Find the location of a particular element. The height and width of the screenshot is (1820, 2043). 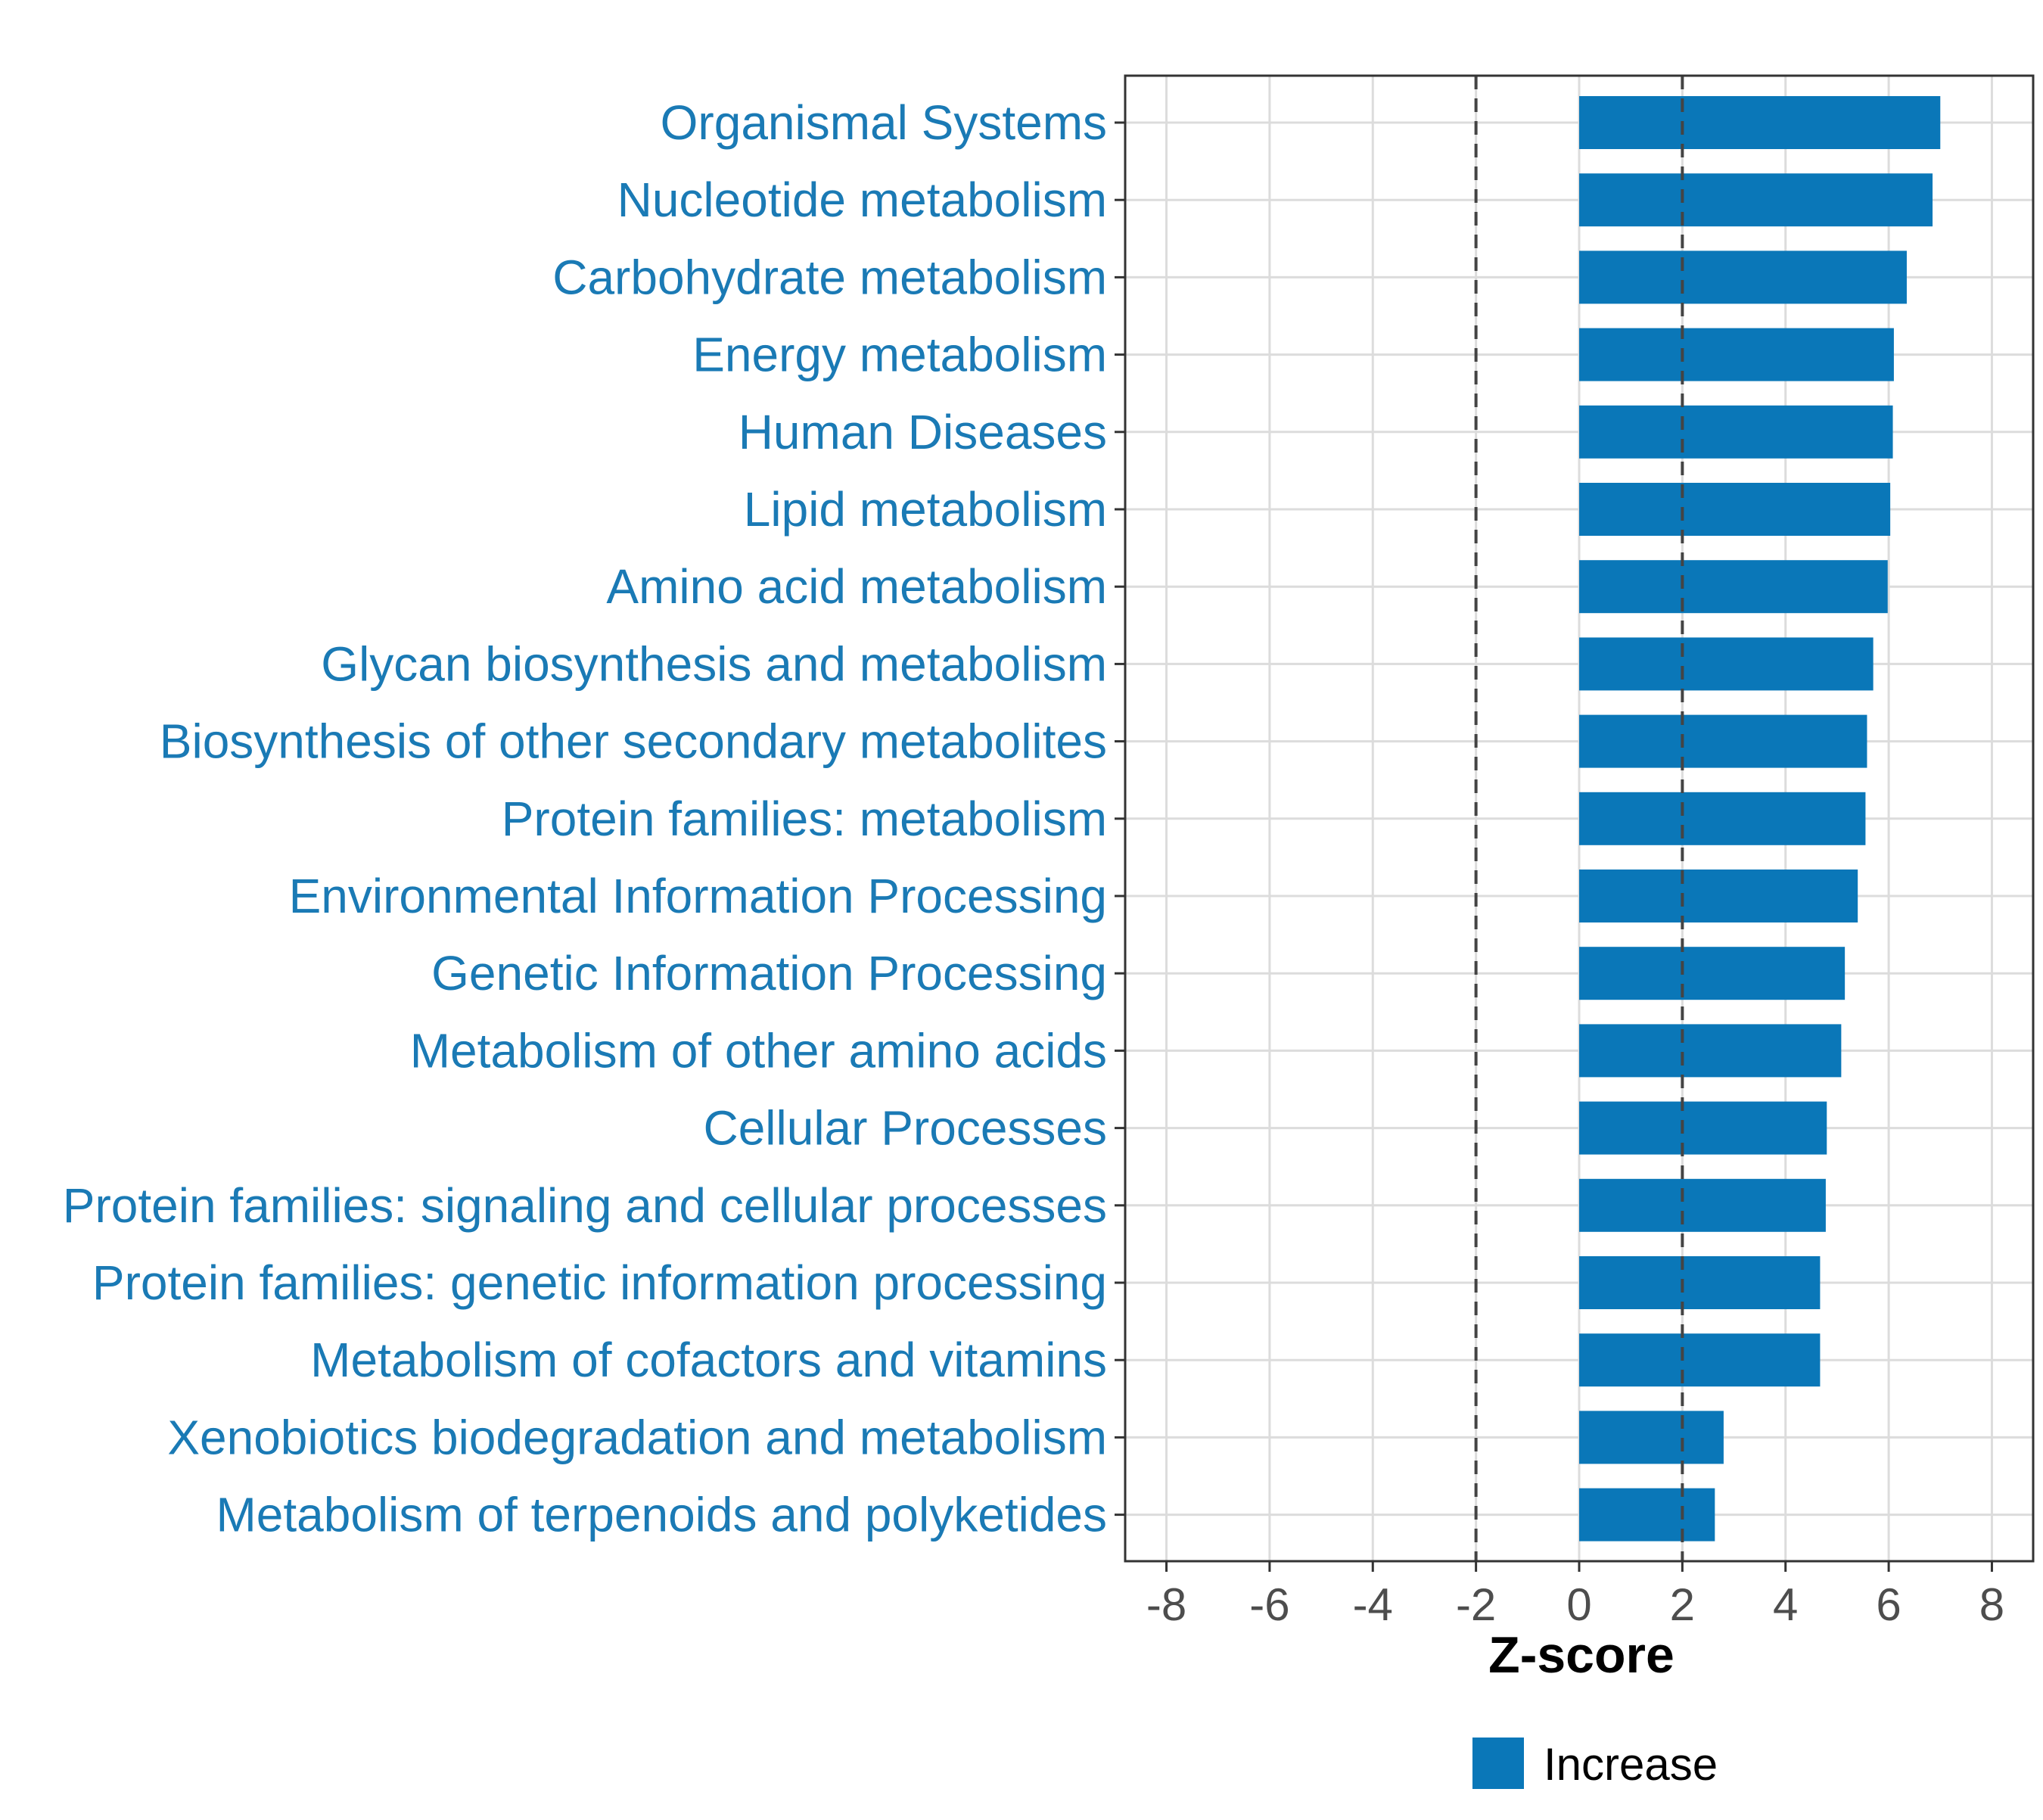

bars-layer is located at coordinates (1760, 819).